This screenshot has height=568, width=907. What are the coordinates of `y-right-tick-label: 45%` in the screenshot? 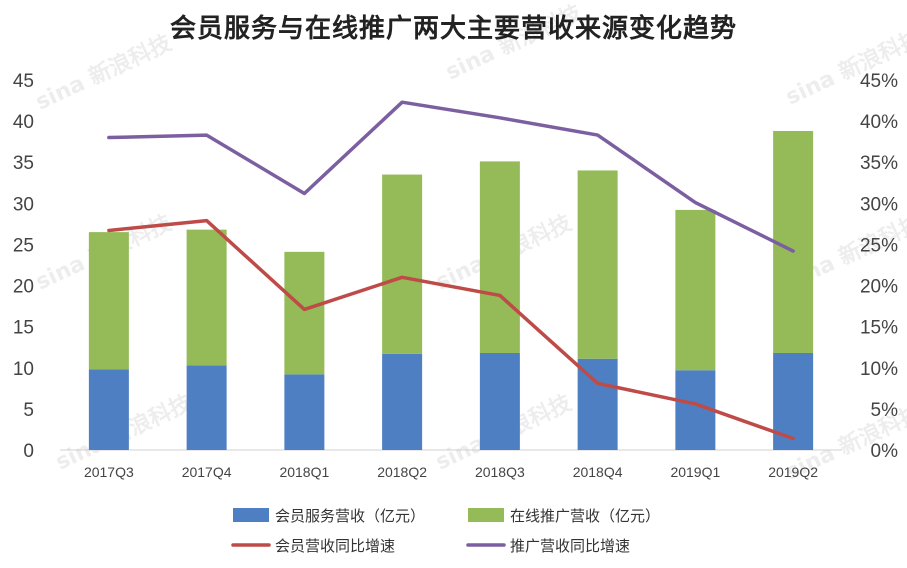 It's located at (879, 81).